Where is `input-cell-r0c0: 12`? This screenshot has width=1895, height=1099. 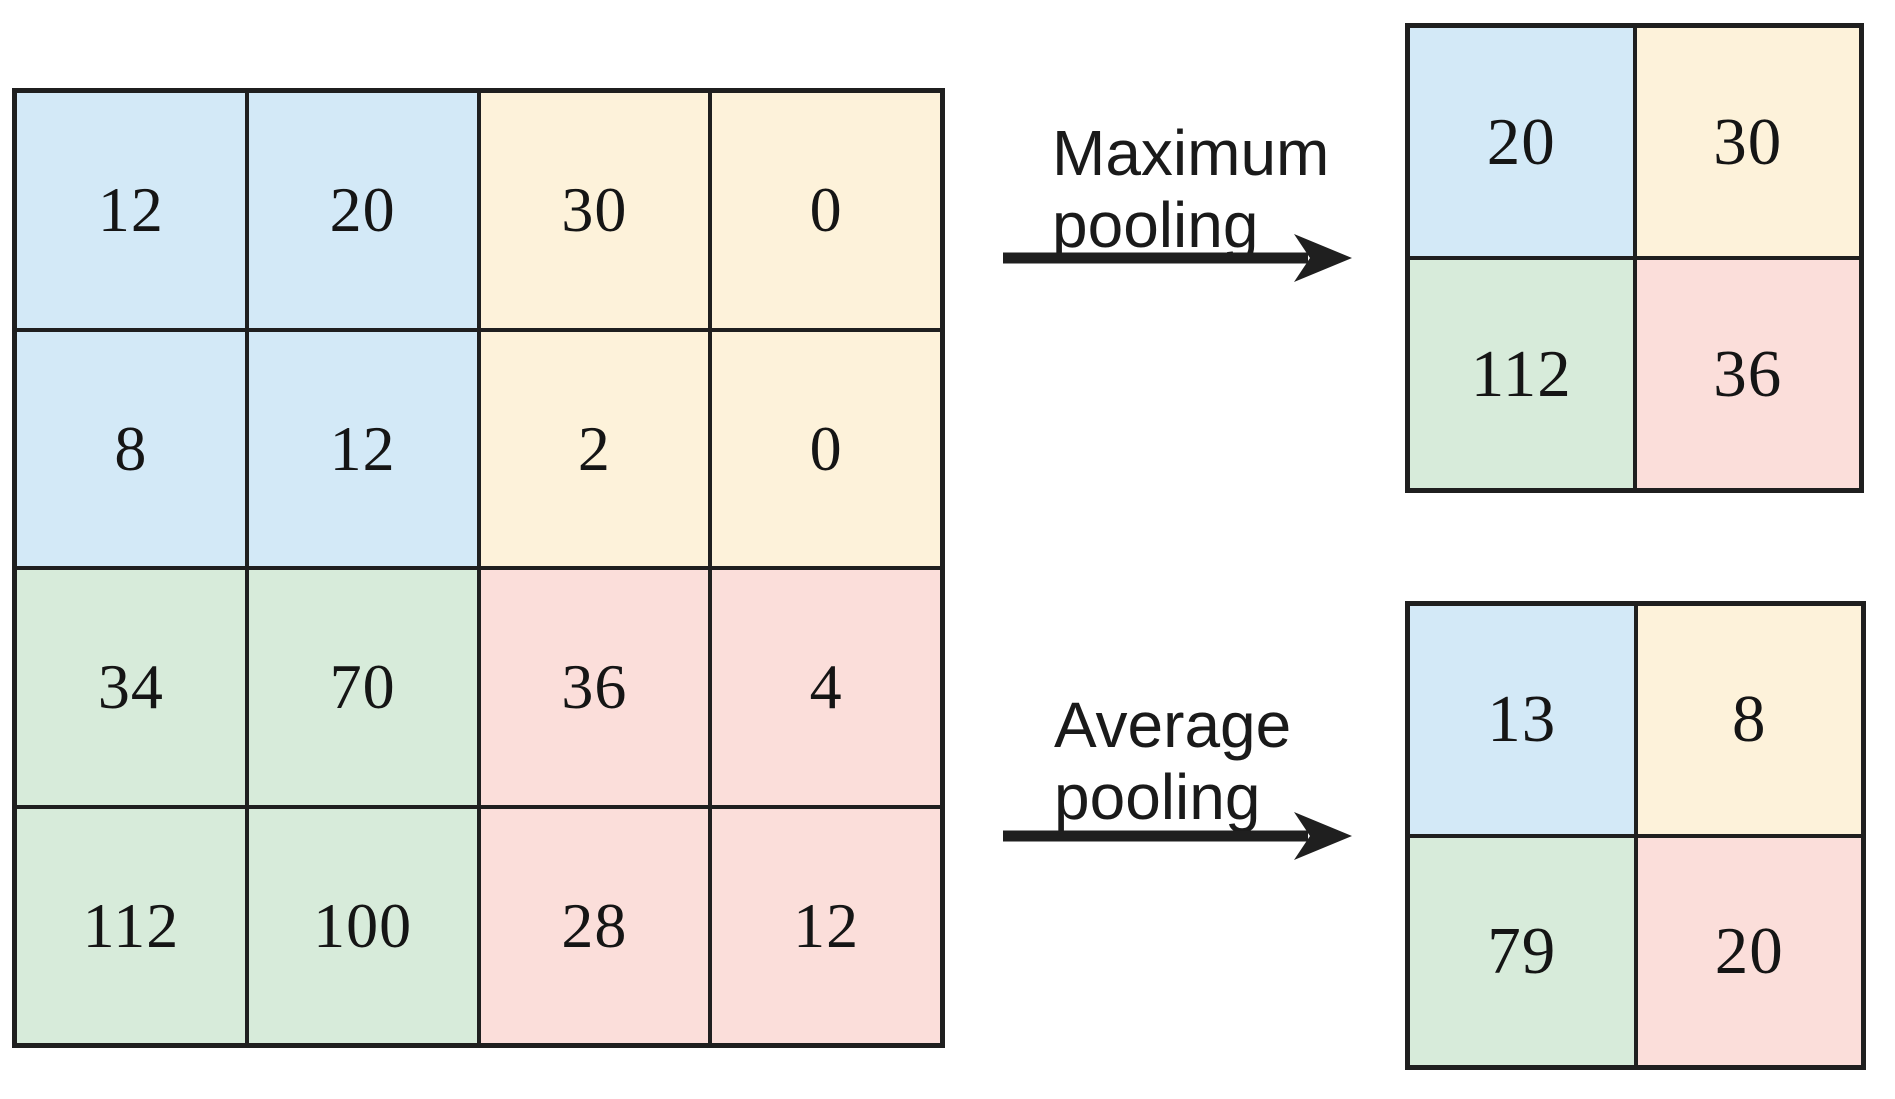
input-cell-r0c0: 12 is located at coordinates (131, 210).